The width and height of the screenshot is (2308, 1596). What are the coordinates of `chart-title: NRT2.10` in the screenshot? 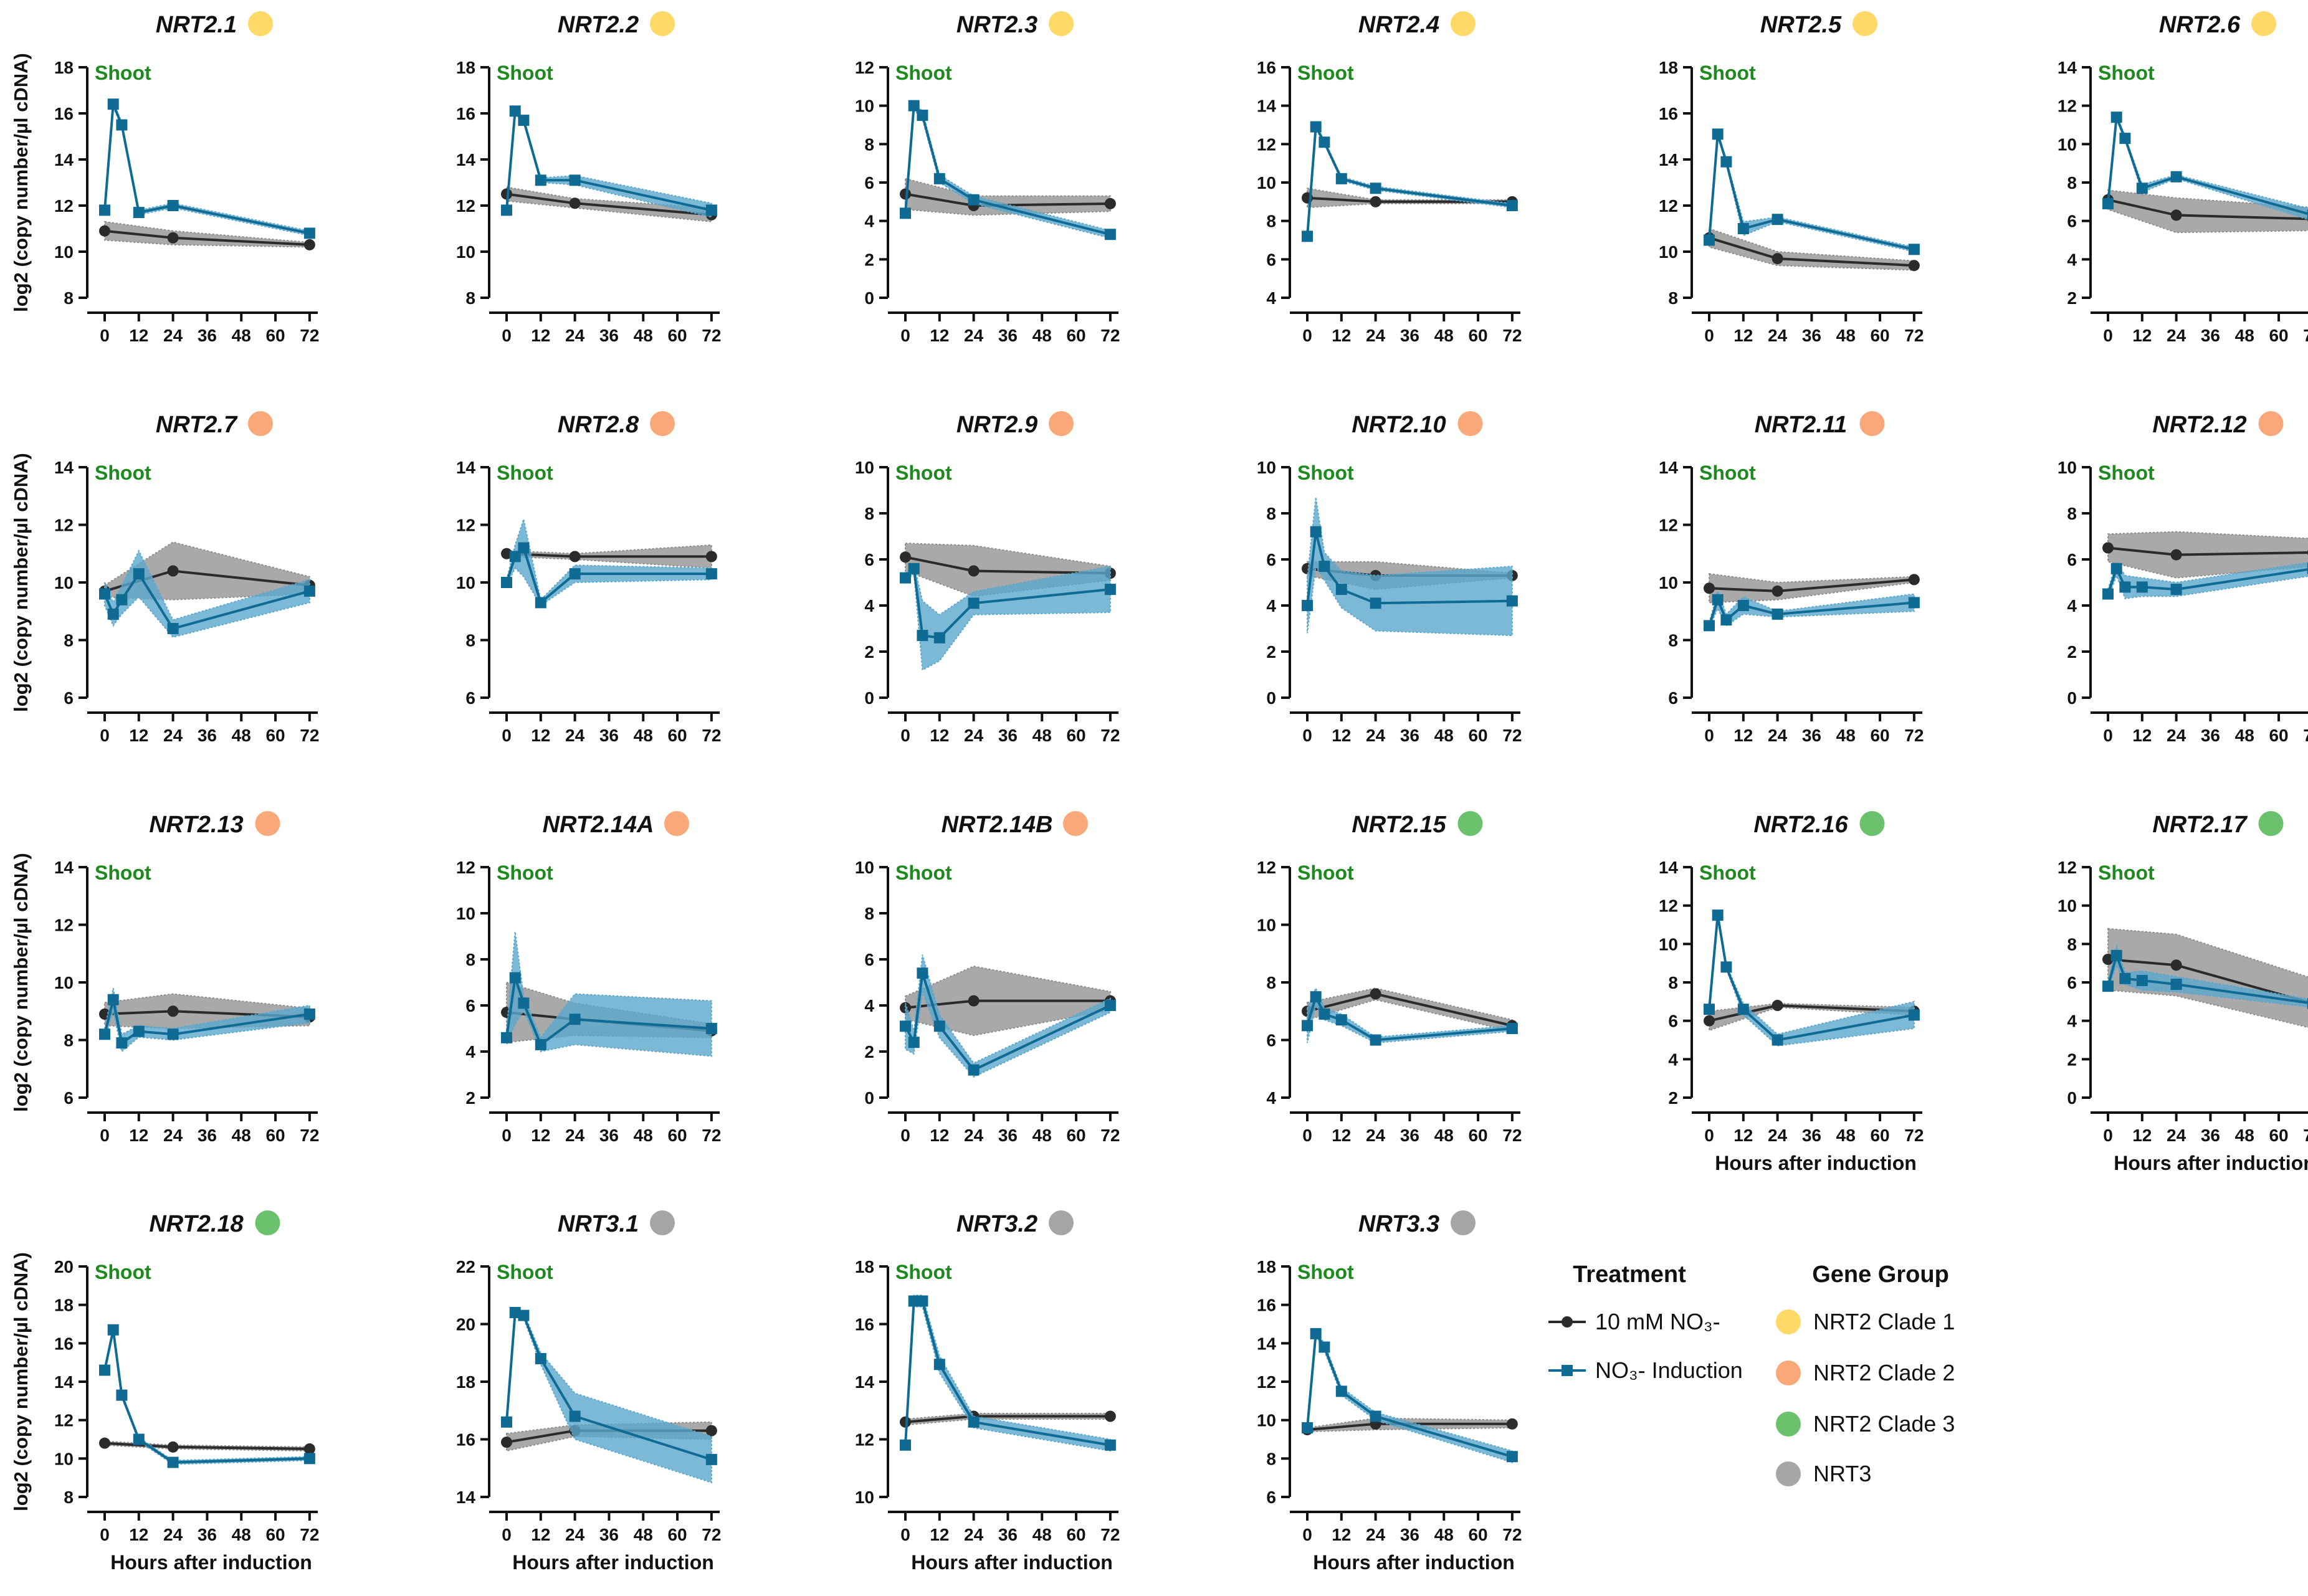 It's located at (1399, 425).